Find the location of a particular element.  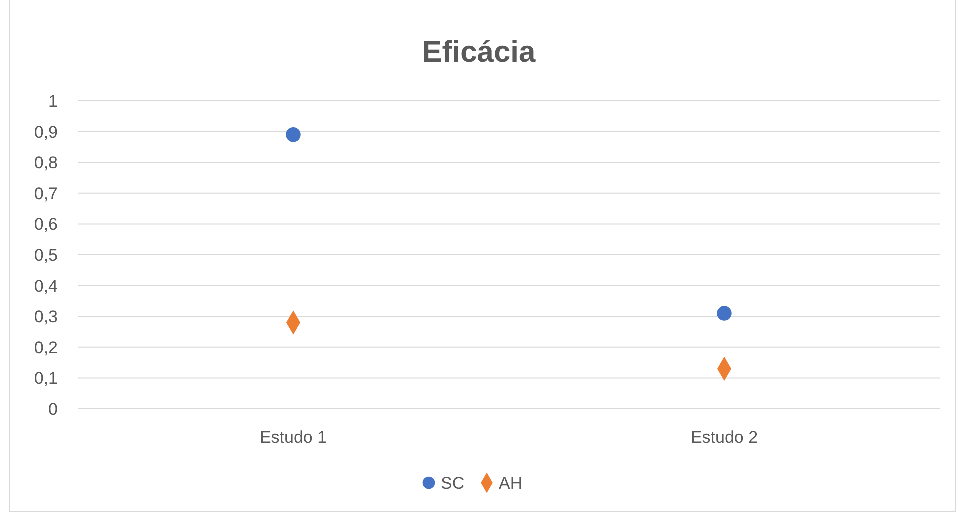

legend-label: SC is located at coordinates (453, 483).